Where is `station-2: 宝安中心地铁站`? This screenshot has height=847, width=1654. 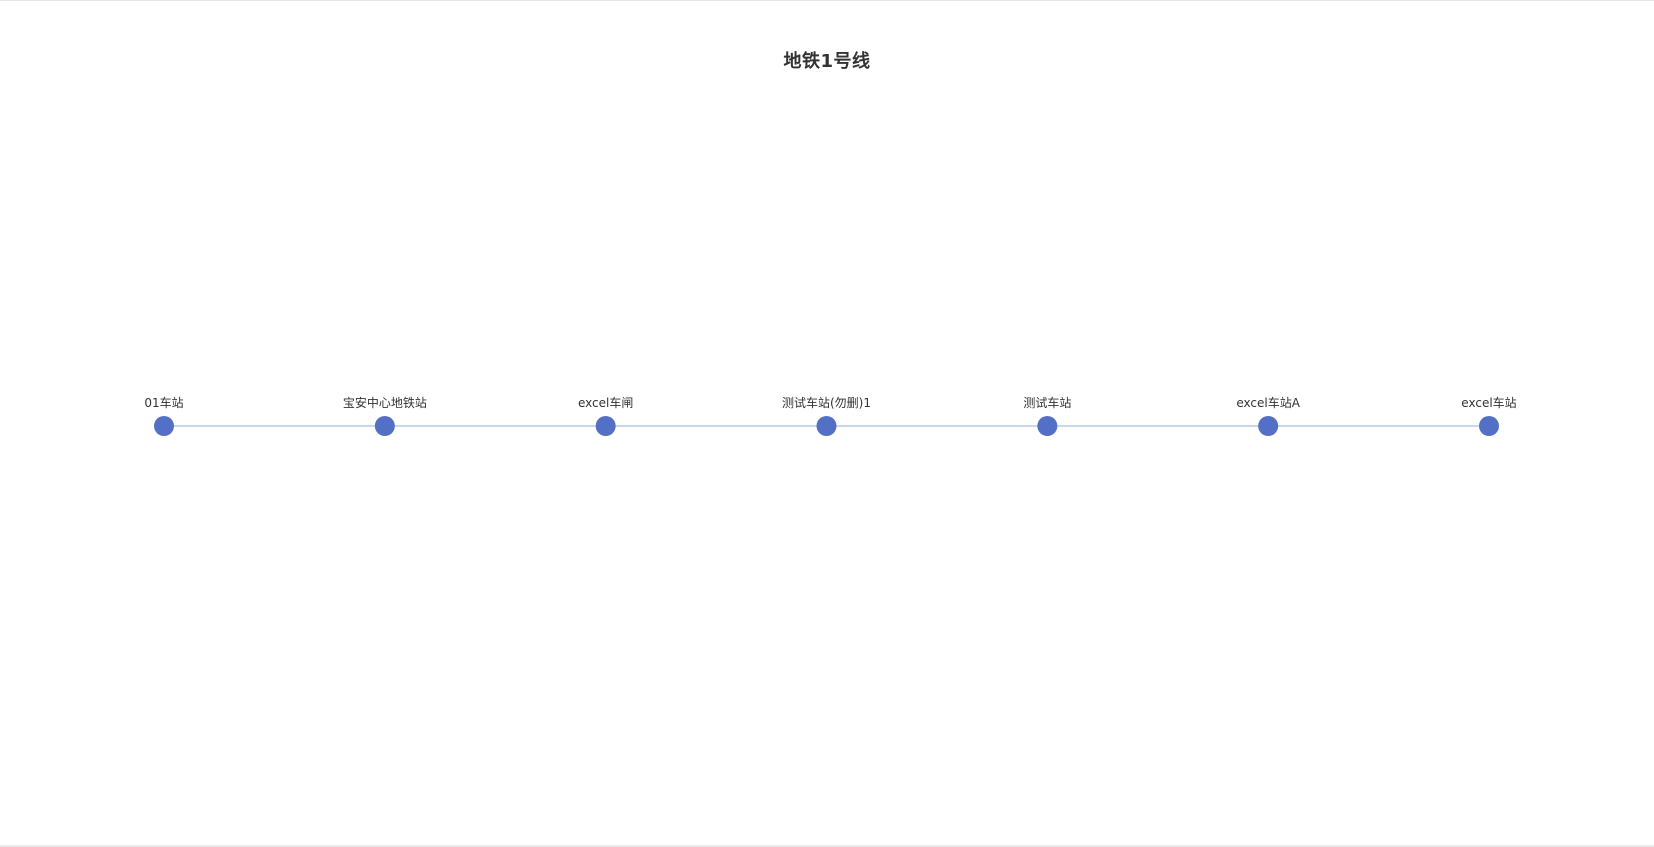
station-2: 宝安中心地铁站 is located at coordinates (385, 415).